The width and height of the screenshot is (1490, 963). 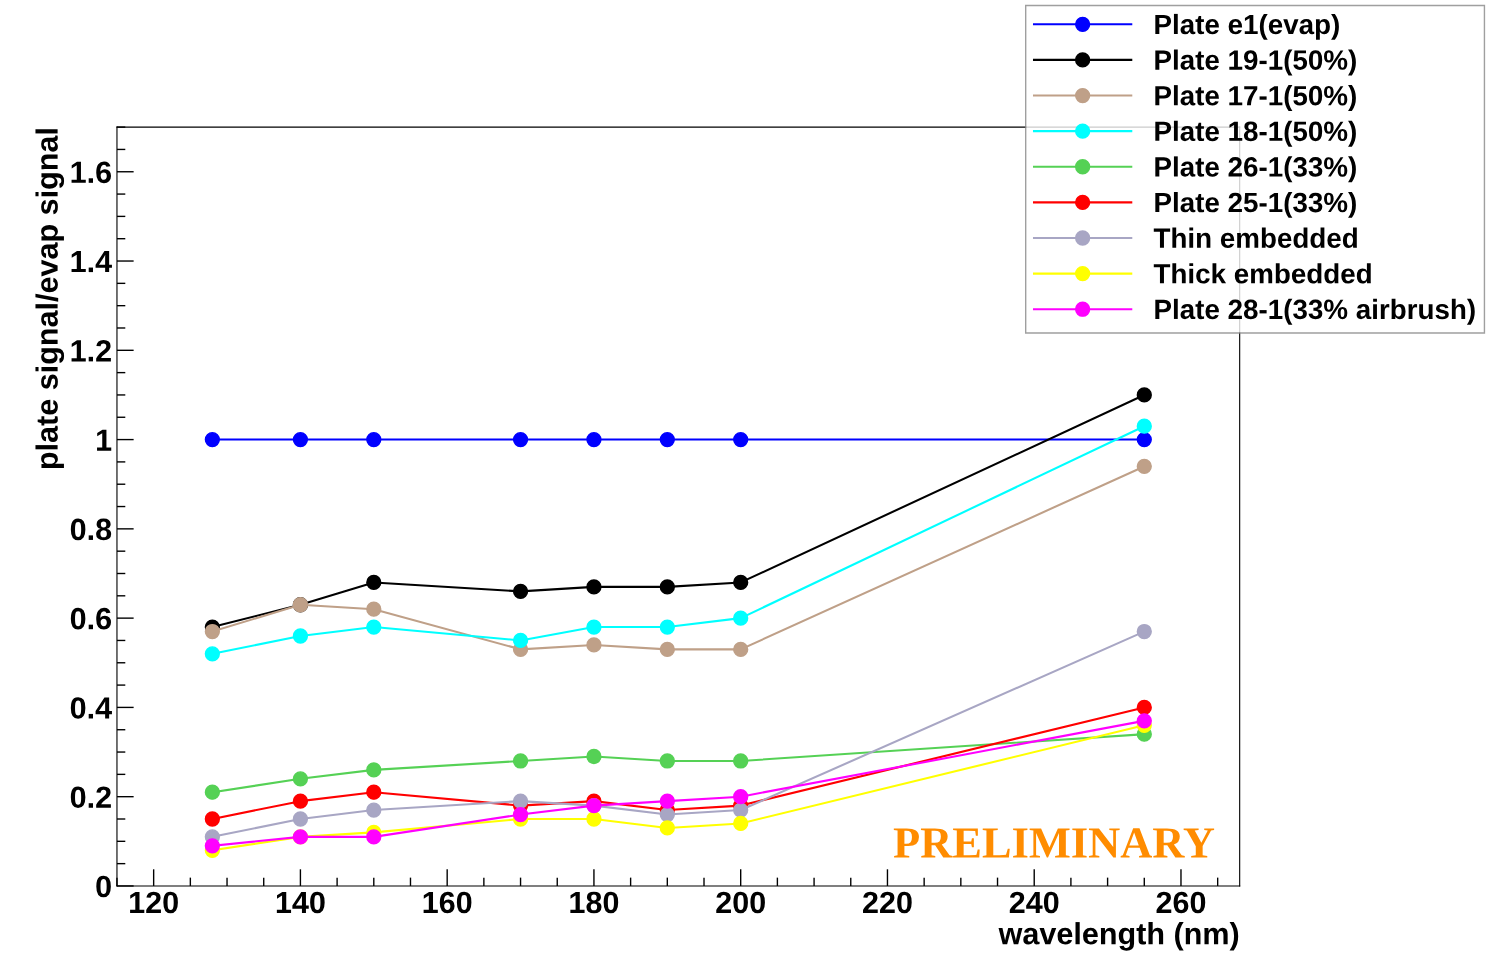 What do you see at coordinates (1255, 204) in the screenshot?
I see `legend-label: Plate 25-1(33%)` at bounding box center [1255, 204].